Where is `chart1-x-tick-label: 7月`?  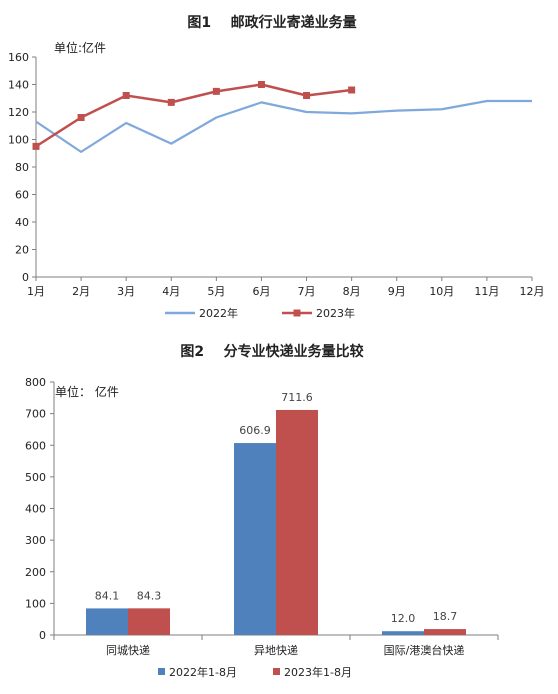
chart1-x-tick-label: 7月 is located at coordinates (307, 291).